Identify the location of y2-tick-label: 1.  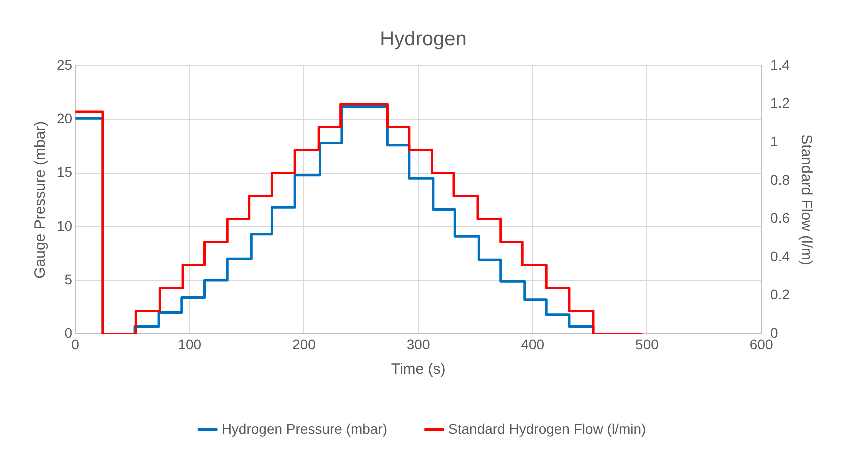
(774, 141).